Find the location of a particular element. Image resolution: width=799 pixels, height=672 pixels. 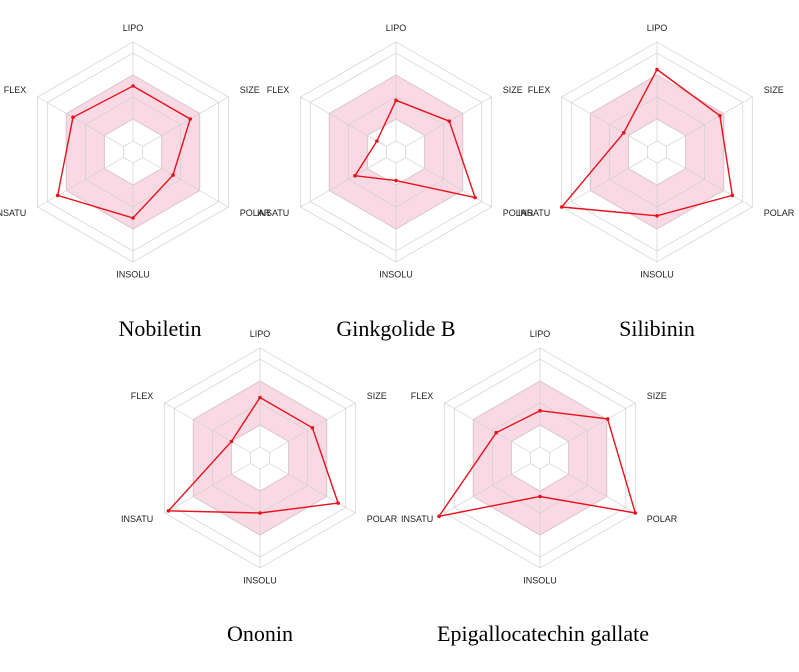

panel-title: Nobiletin is located at coordinates (159, 328).